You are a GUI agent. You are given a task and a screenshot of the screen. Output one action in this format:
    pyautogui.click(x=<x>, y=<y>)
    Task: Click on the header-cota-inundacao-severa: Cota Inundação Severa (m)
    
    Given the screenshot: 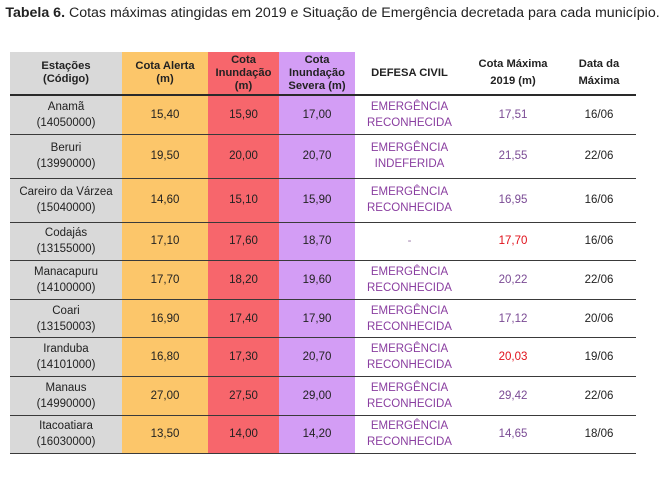 What is the action you would take?
    pyautogui.click(x=317, y=74)
    